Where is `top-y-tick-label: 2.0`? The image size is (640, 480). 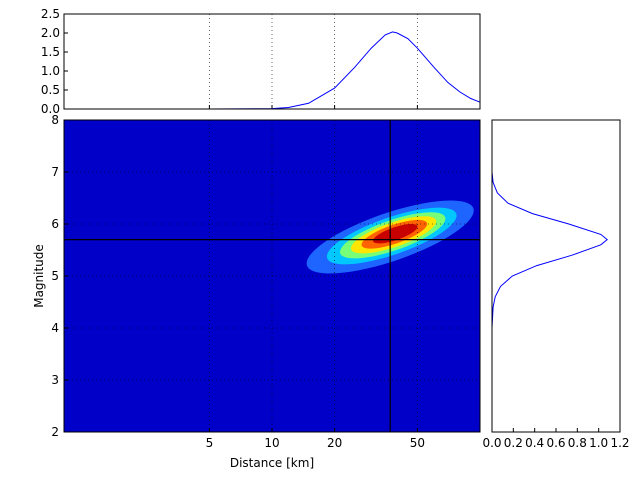 top-y-tick-label: 2.0 is located at coordinates (50, 33).